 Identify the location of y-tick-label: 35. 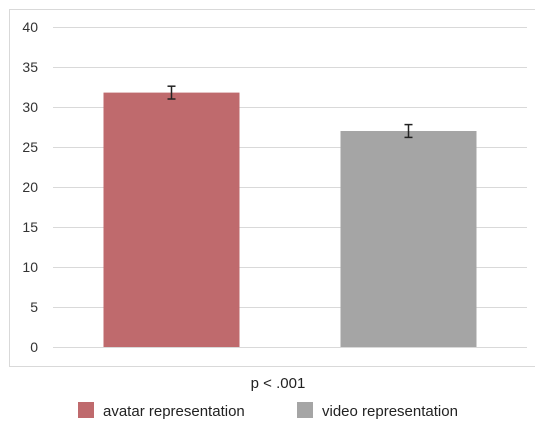
(30, 67).